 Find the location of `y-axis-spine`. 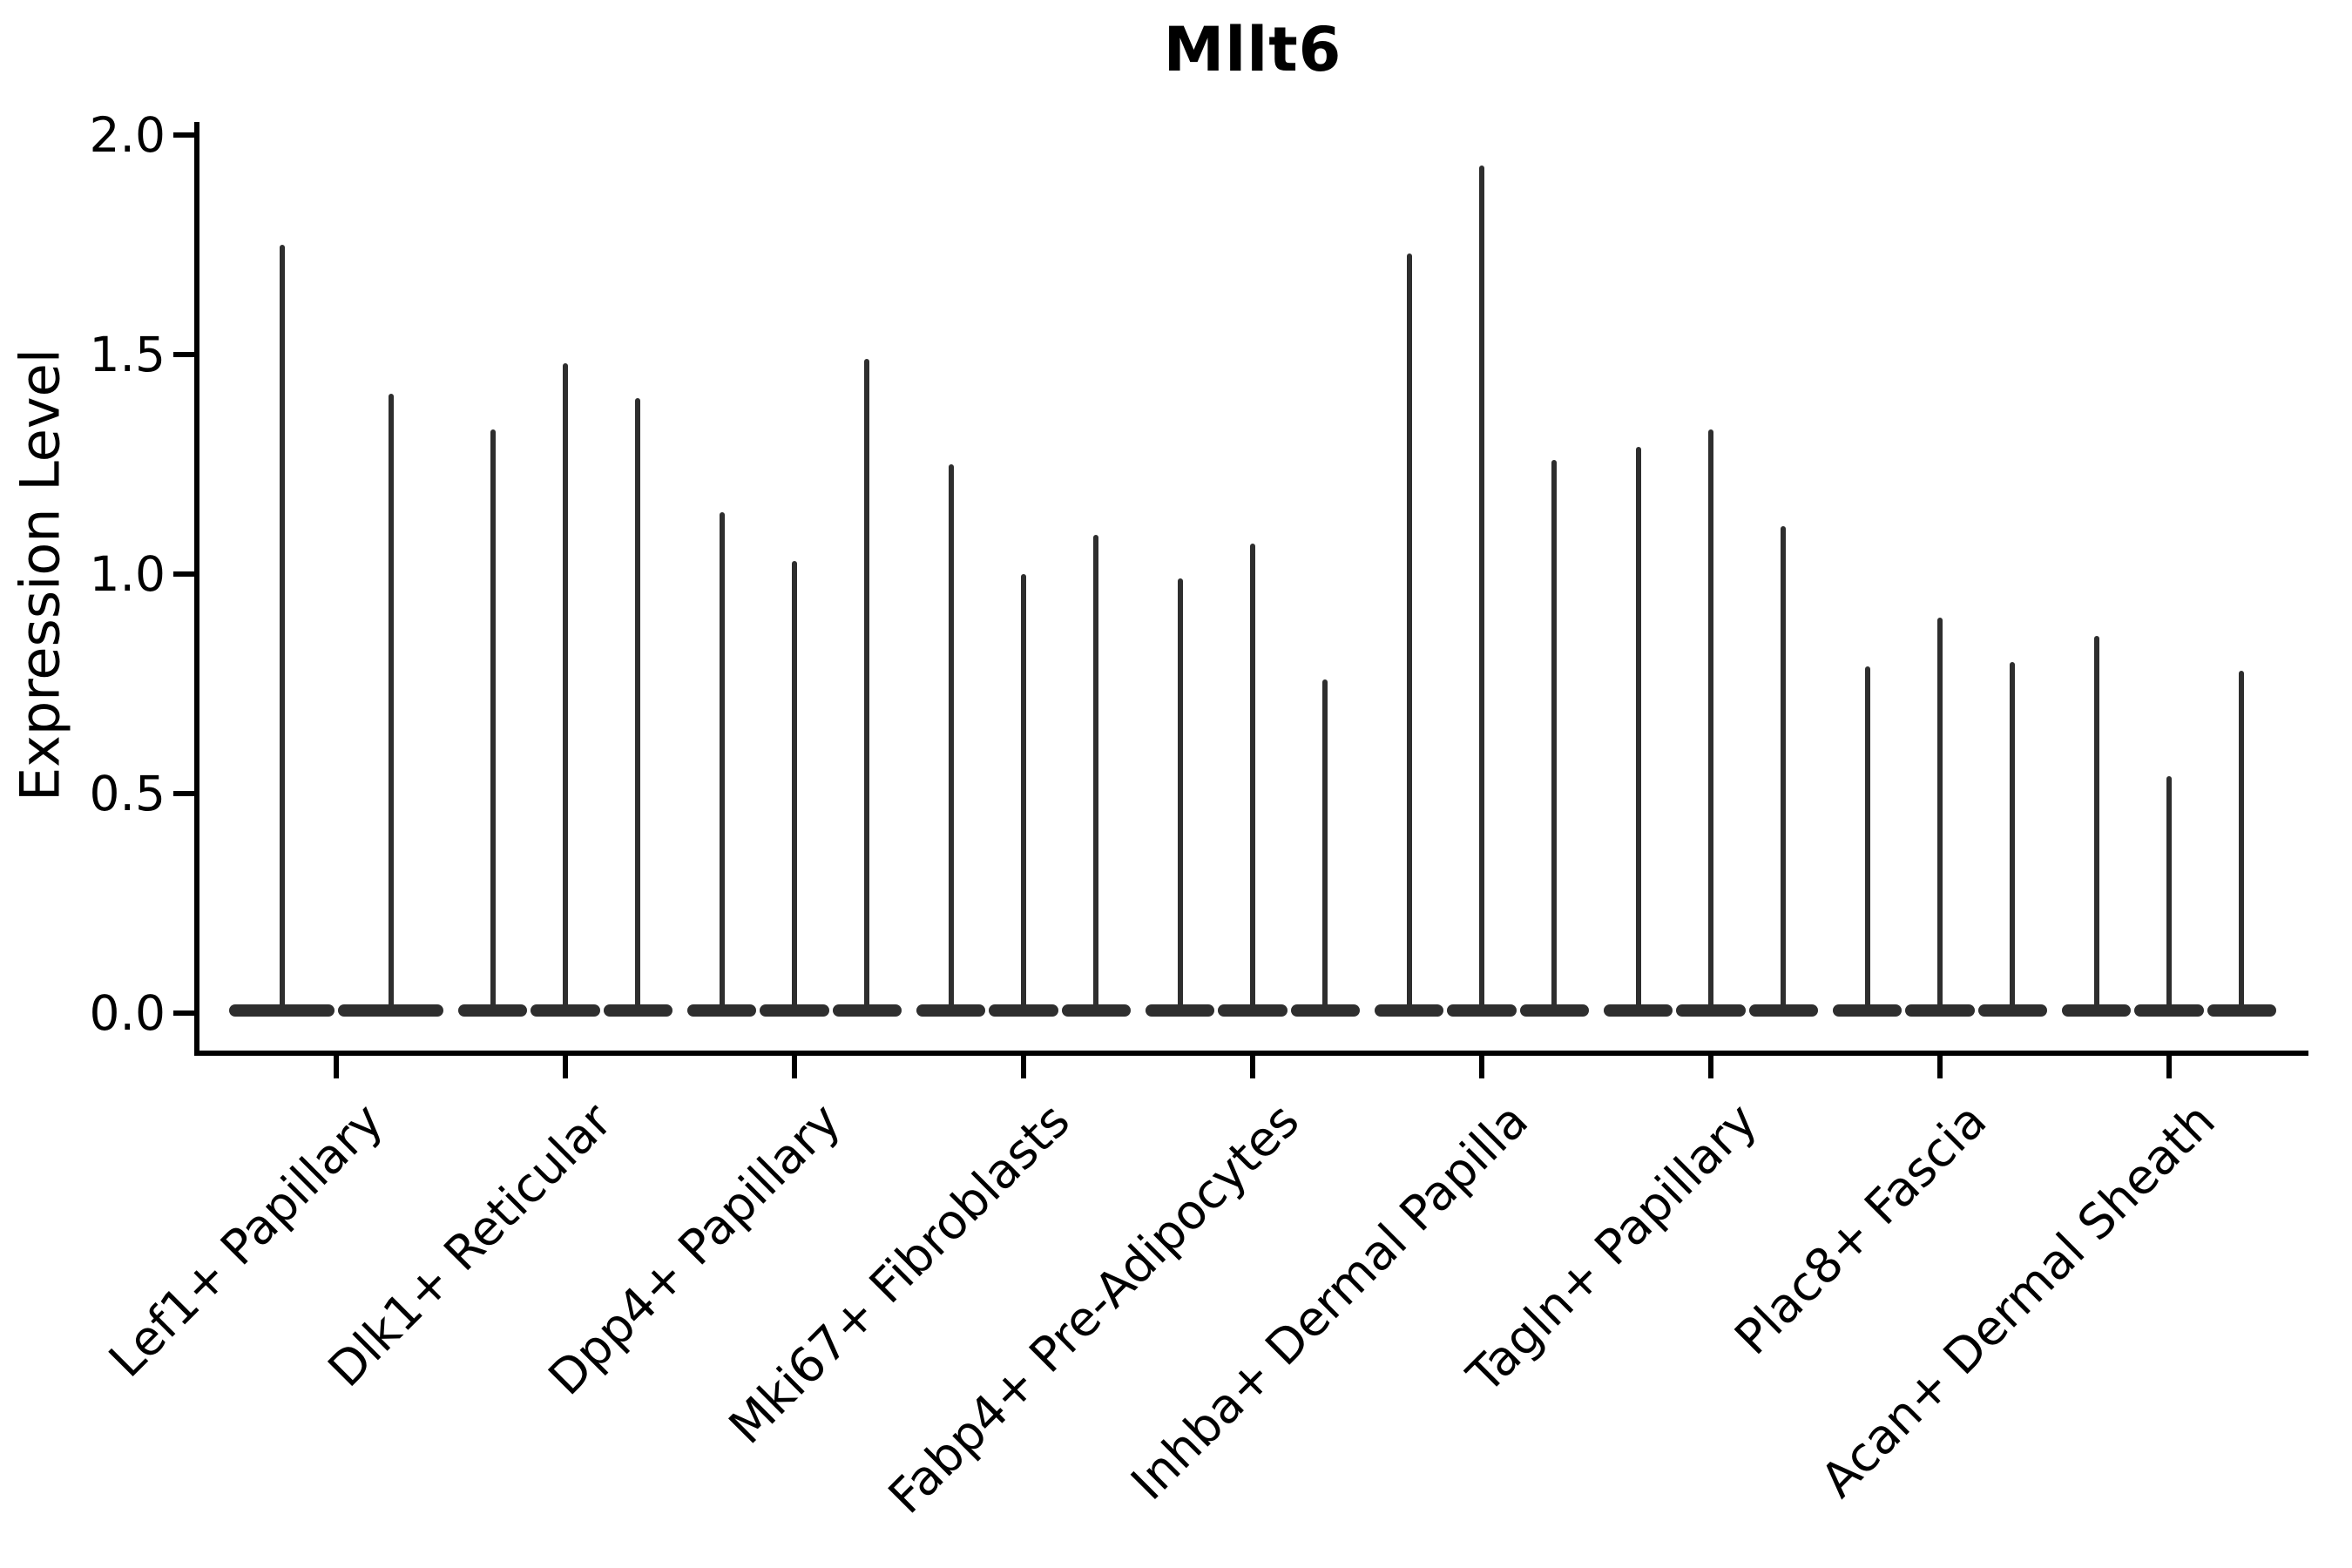

y-axis-spine is located at coordinates (196, 589).